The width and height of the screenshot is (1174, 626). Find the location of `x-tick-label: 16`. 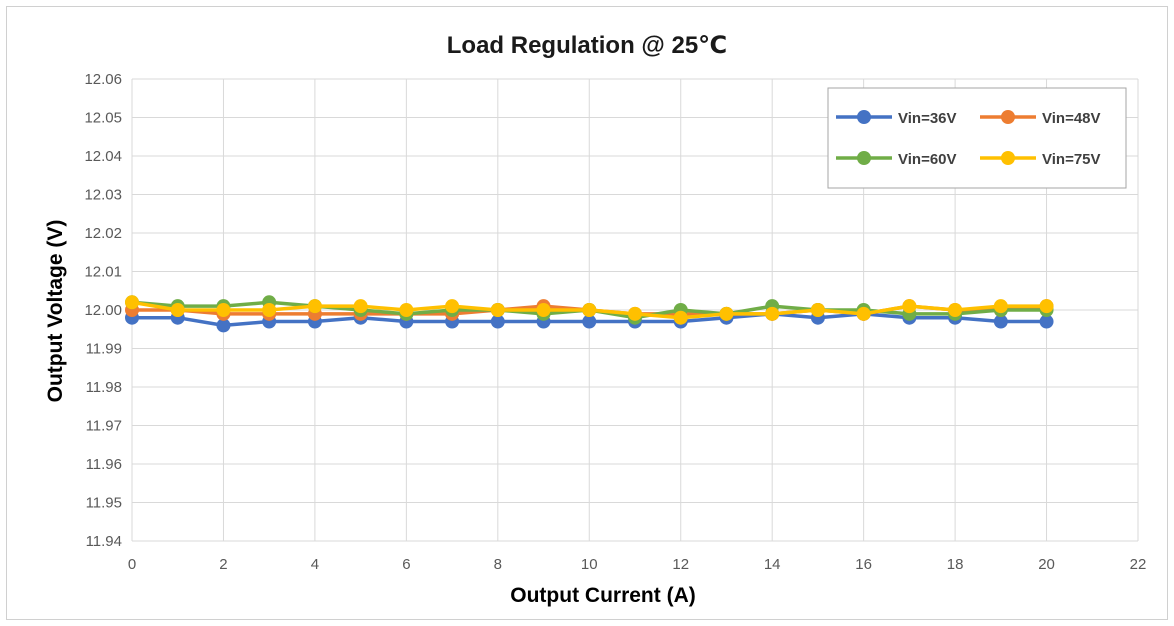

x-tick-label: 16 is located at coordinates (863, 564).